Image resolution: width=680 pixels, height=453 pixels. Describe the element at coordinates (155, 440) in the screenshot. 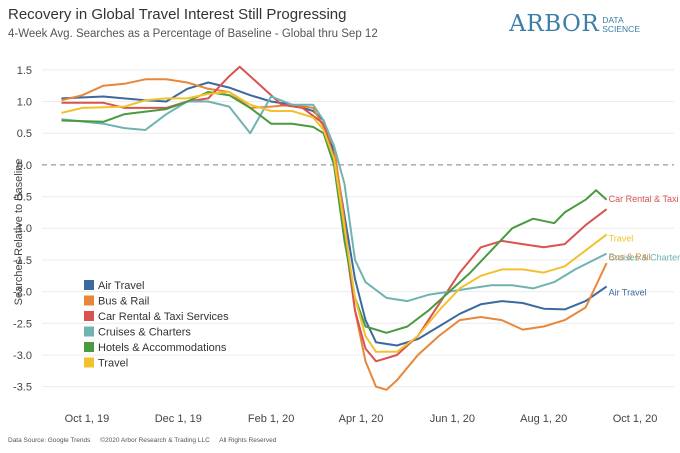

I see `footer-copyright: ©2020 Arbor Research & Trading LLC` at that location.